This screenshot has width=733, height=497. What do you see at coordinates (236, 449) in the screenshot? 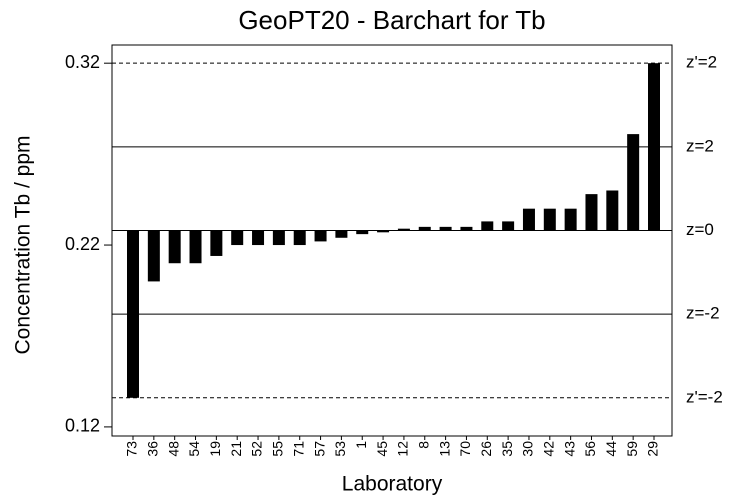
I see `x-tick-label: 21` at bounding box center [236, 449].